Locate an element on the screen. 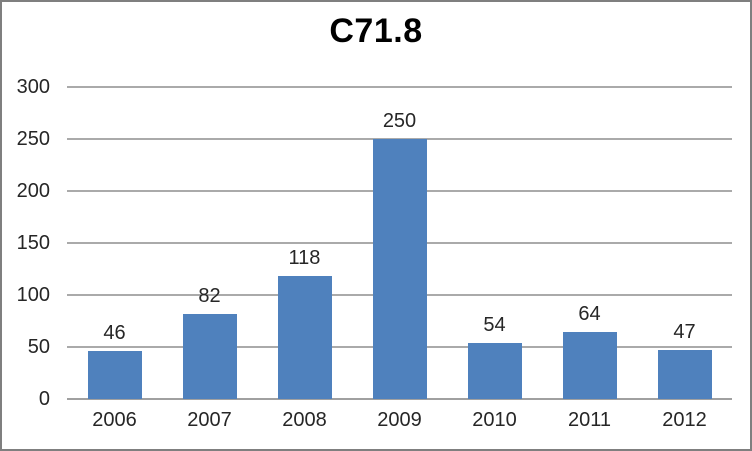  x-tick-label: 2010 is located at coordinates (494, 420).